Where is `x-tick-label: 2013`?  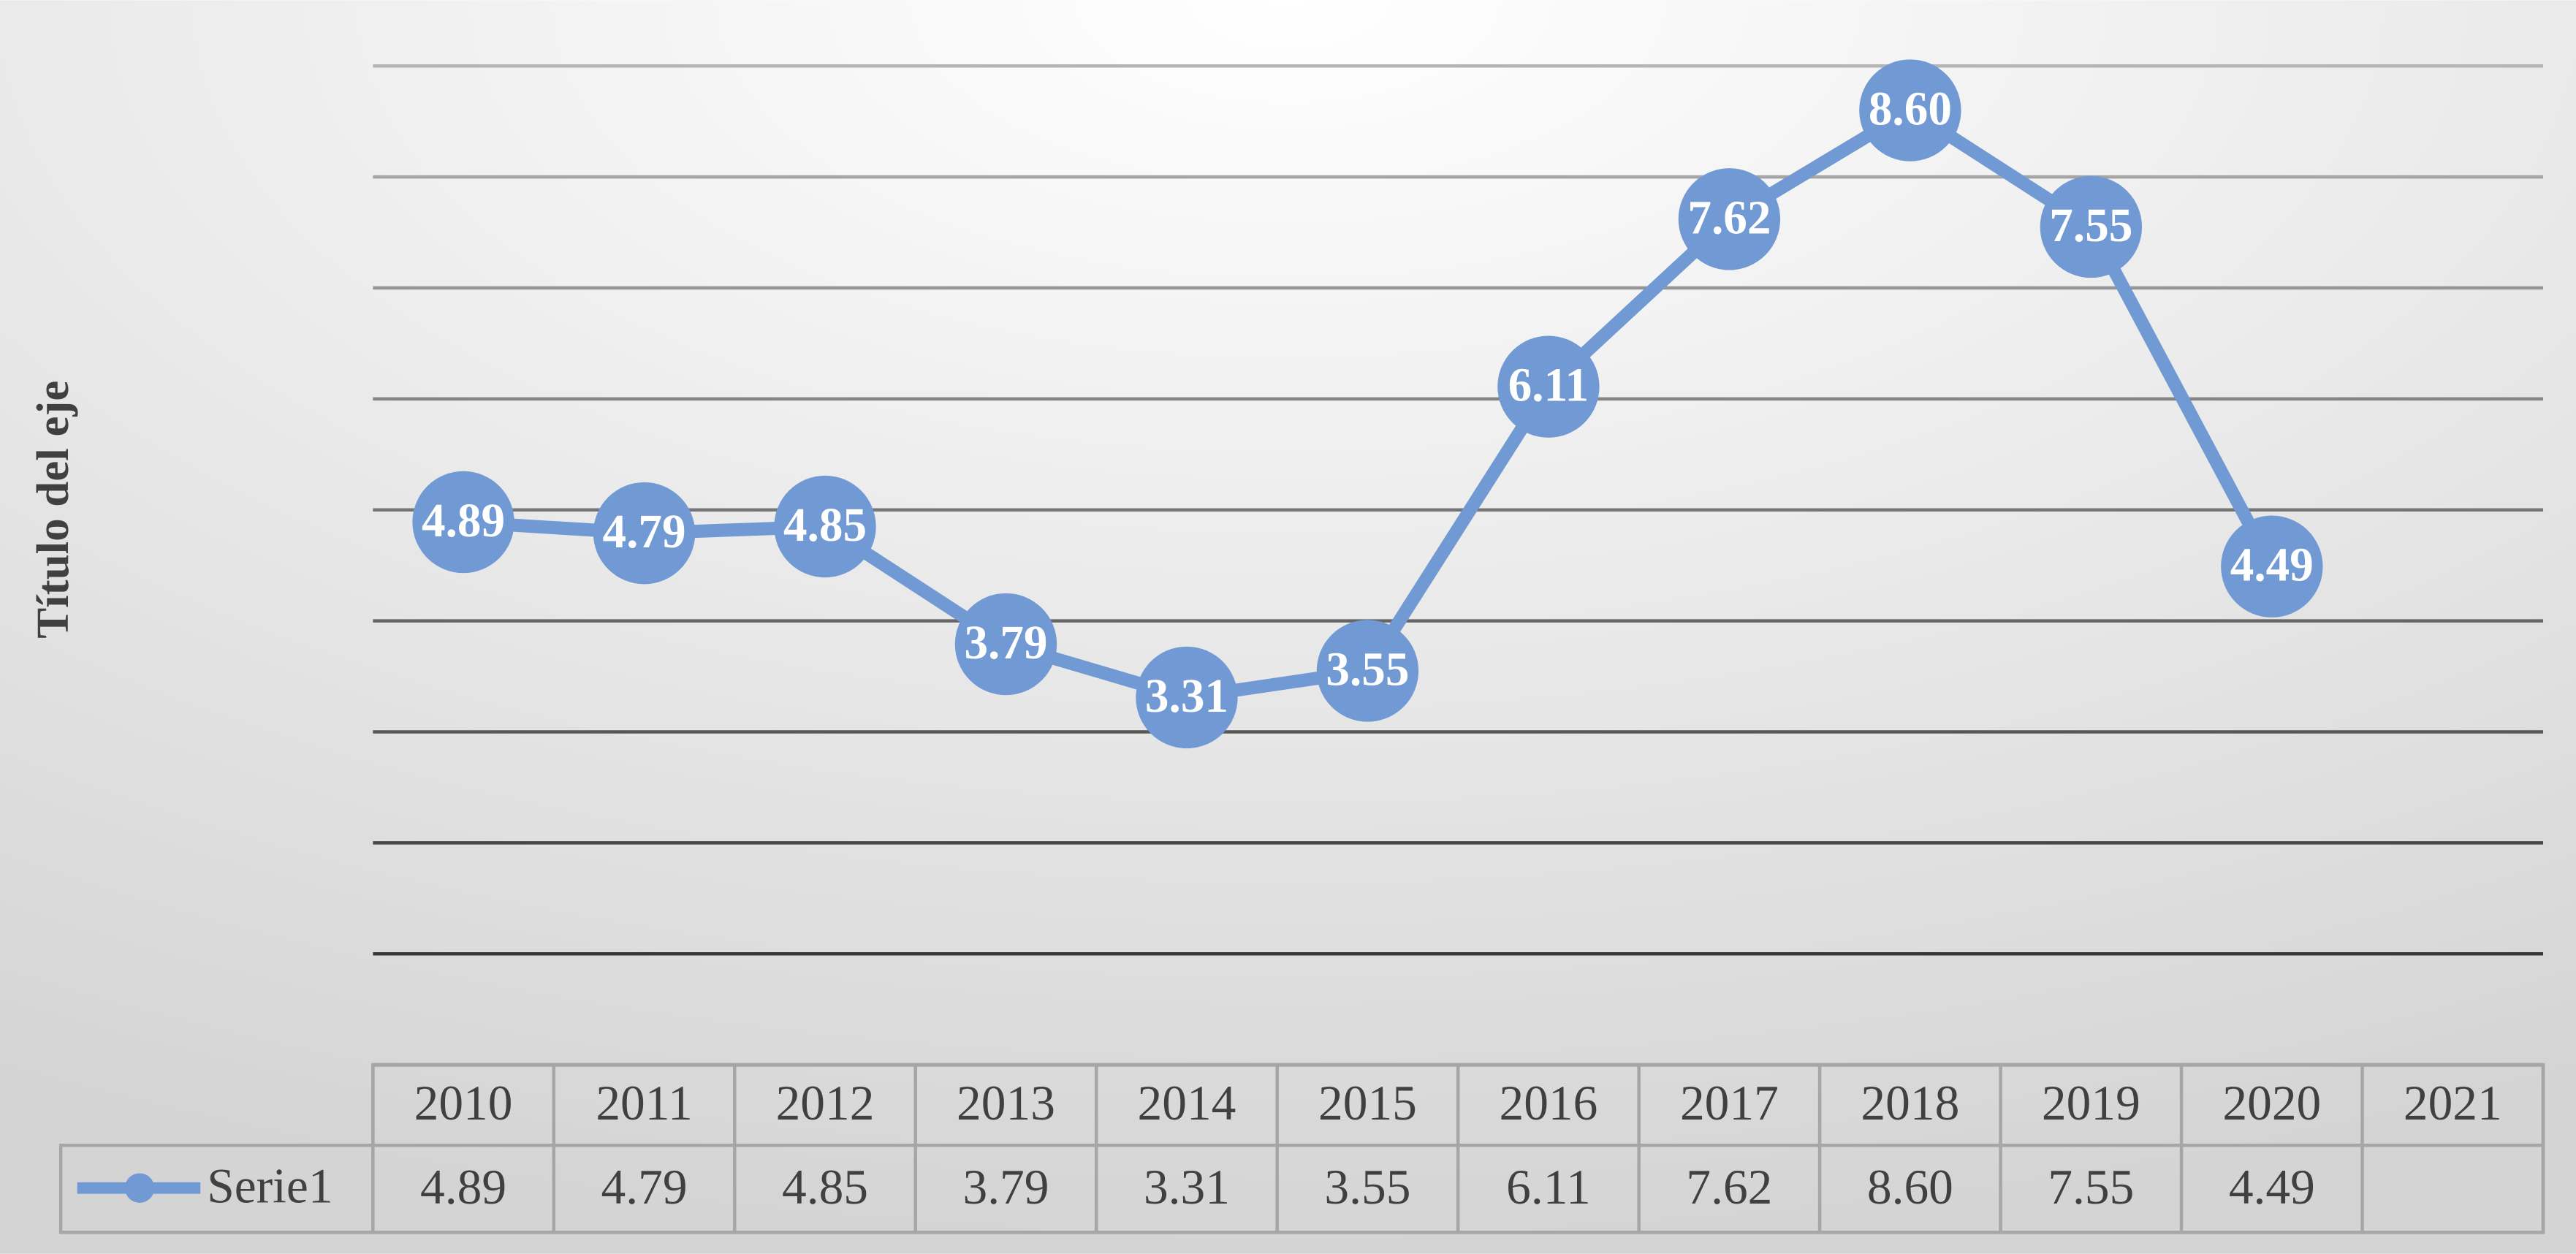
x-tick-label: 2013 is located at coordinates (1006, 1103).